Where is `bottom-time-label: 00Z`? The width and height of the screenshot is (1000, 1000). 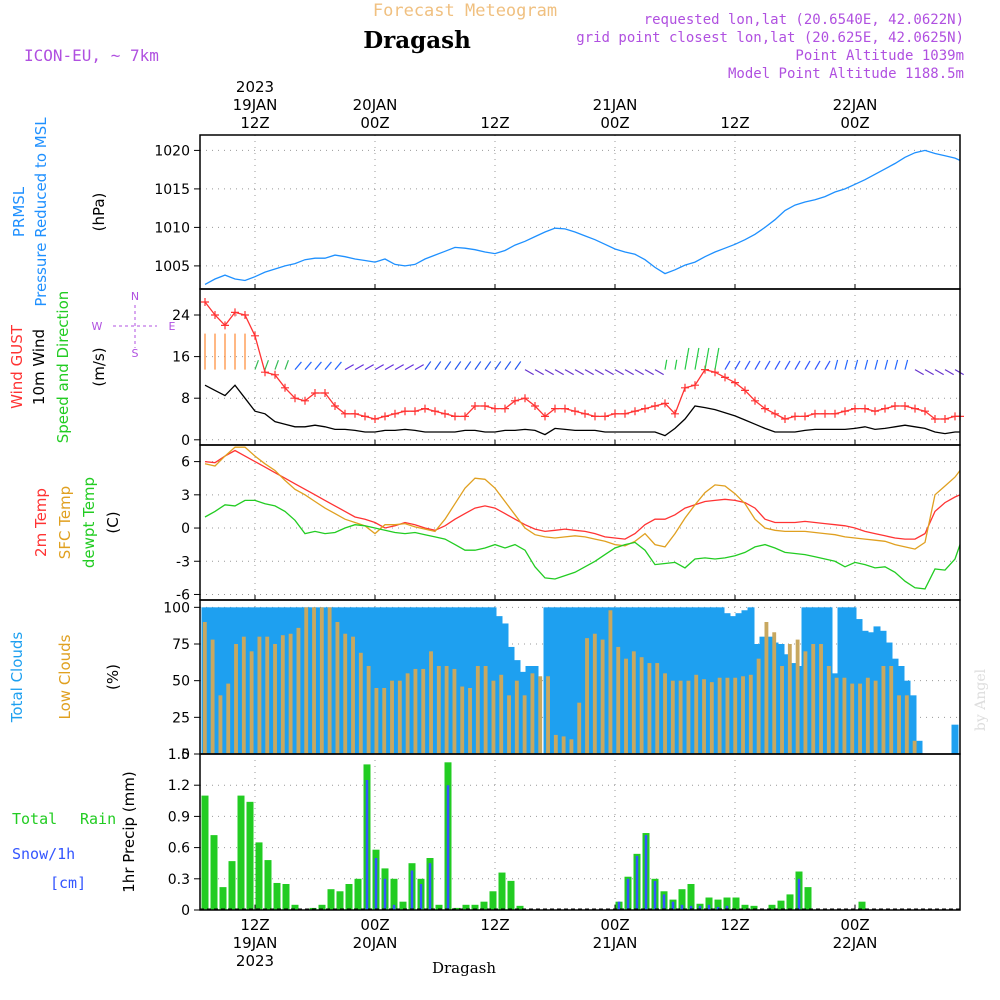 bottom-time-label: 00Z is located at coordinates (374, 925).